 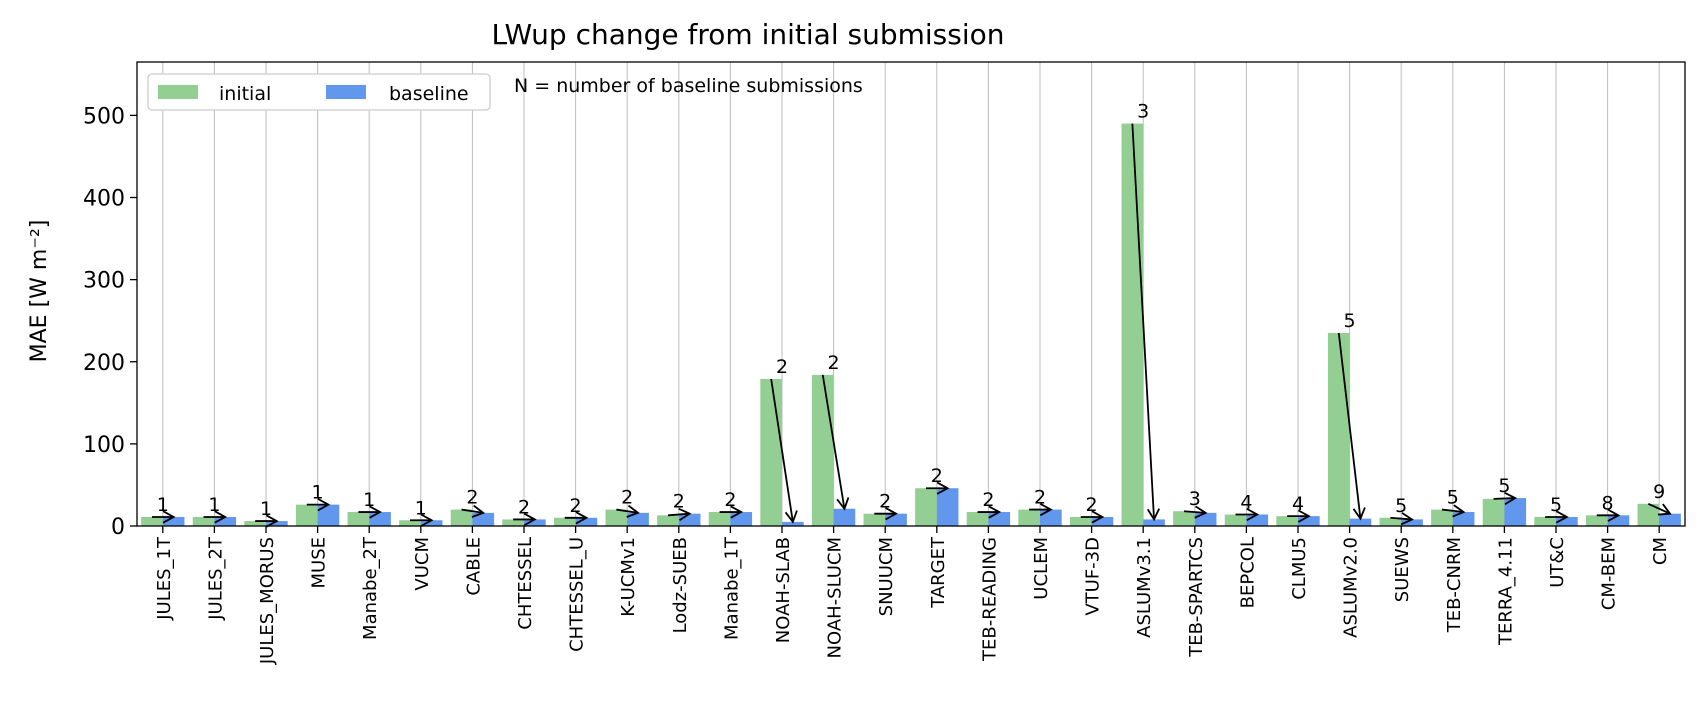 I want to click on legend-label-initial: initial, so click(x=245, y=94).